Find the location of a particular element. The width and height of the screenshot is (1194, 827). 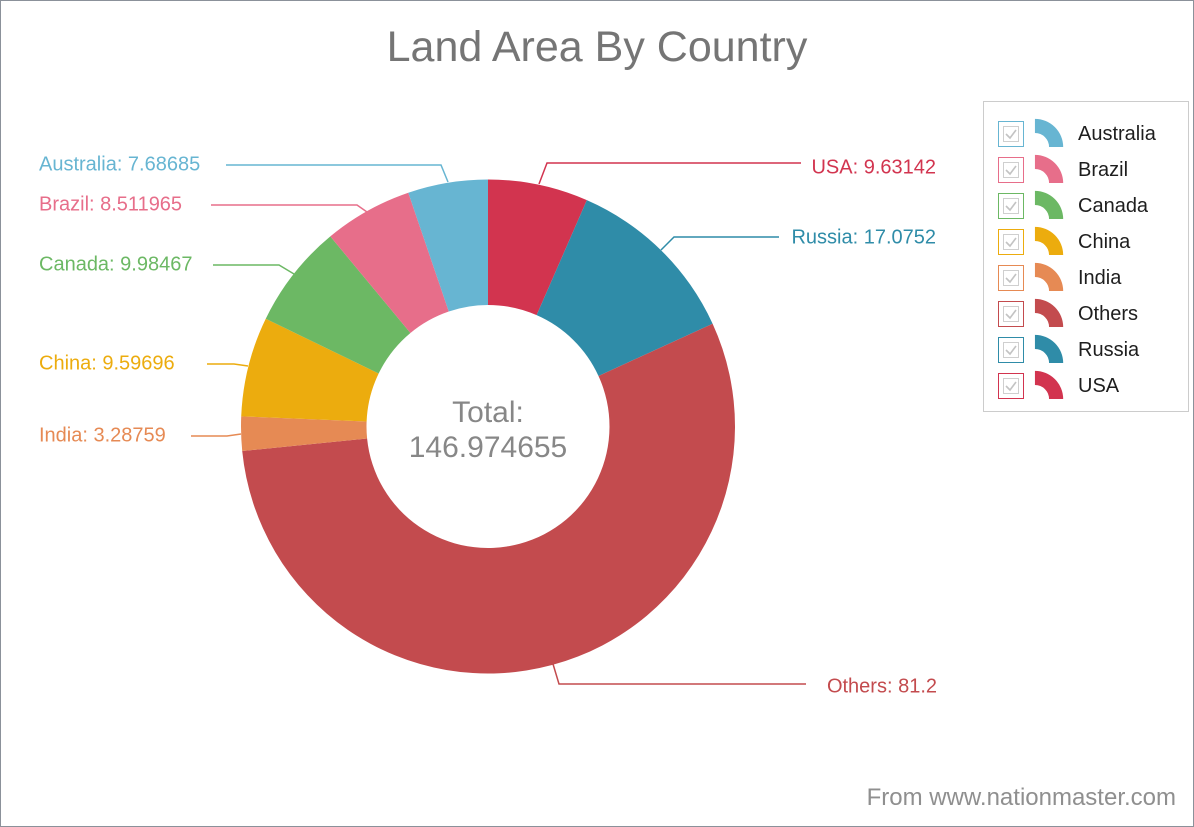

legend-checkbox-russia is located at coordinates (1011, 350).